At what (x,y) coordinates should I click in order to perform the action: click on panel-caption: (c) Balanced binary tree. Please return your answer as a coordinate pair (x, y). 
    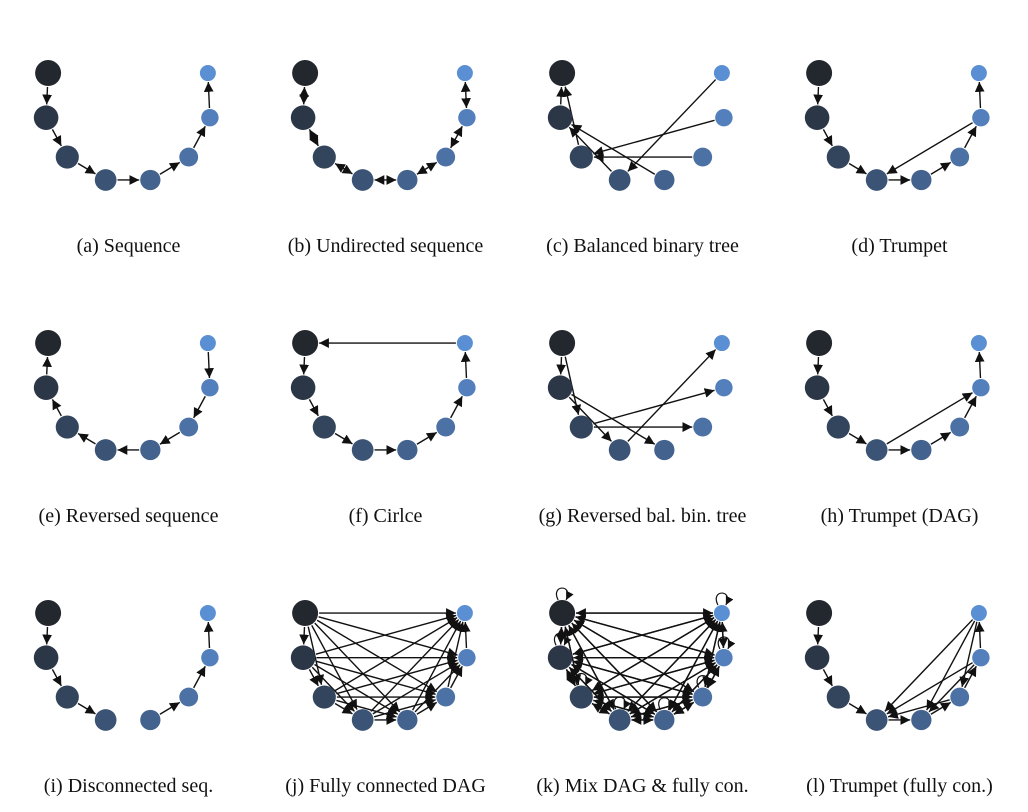
    Looking at the image, I should click on (642, 246).